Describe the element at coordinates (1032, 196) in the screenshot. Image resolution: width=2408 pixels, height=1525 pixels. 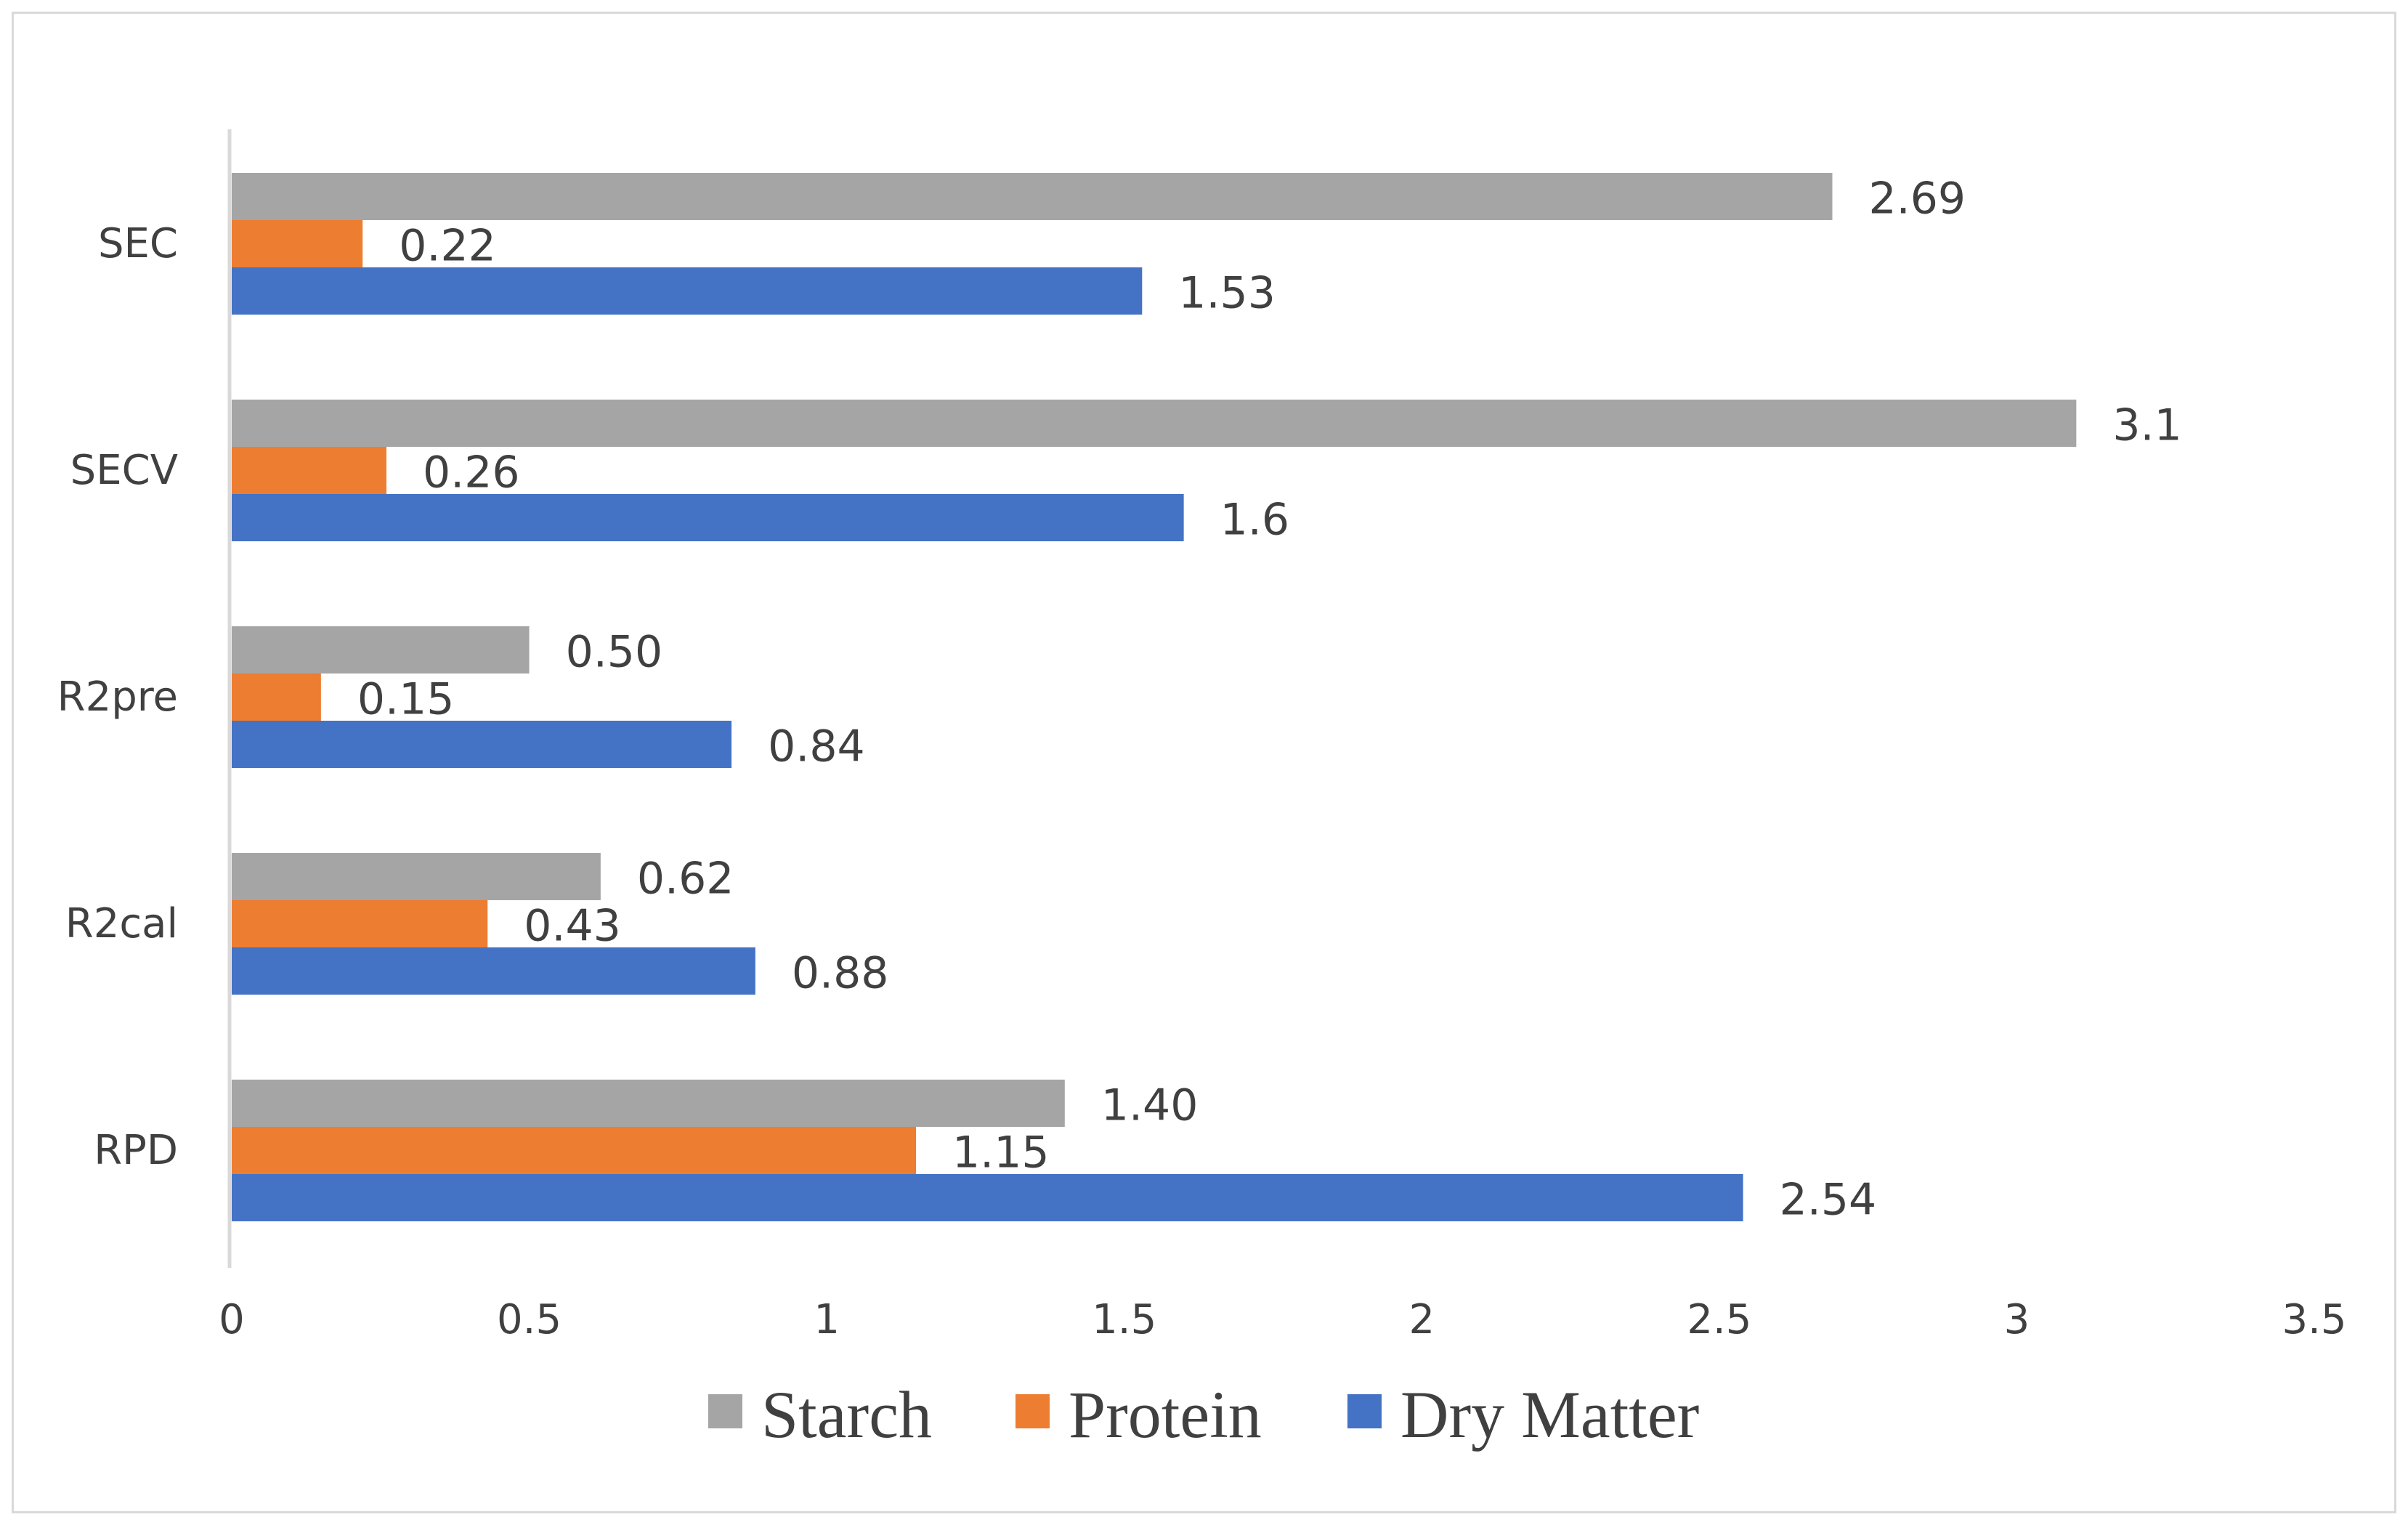
I see `bar-starch-sec` at that location.